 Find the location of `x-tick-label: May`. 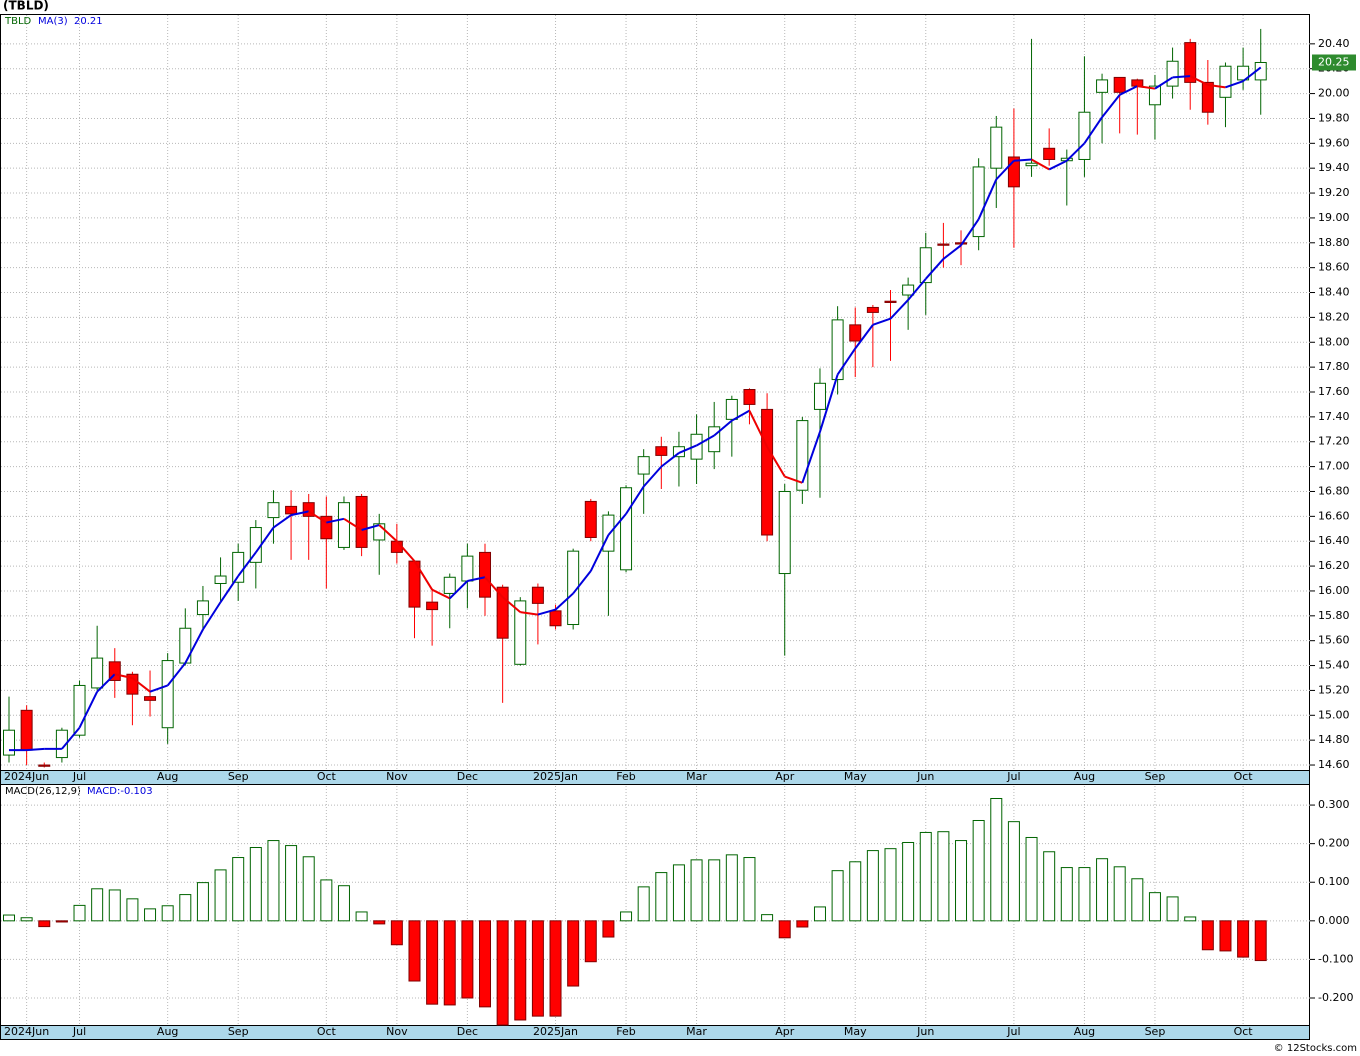

x-tick-label: May is located at coordinates (855, 776).